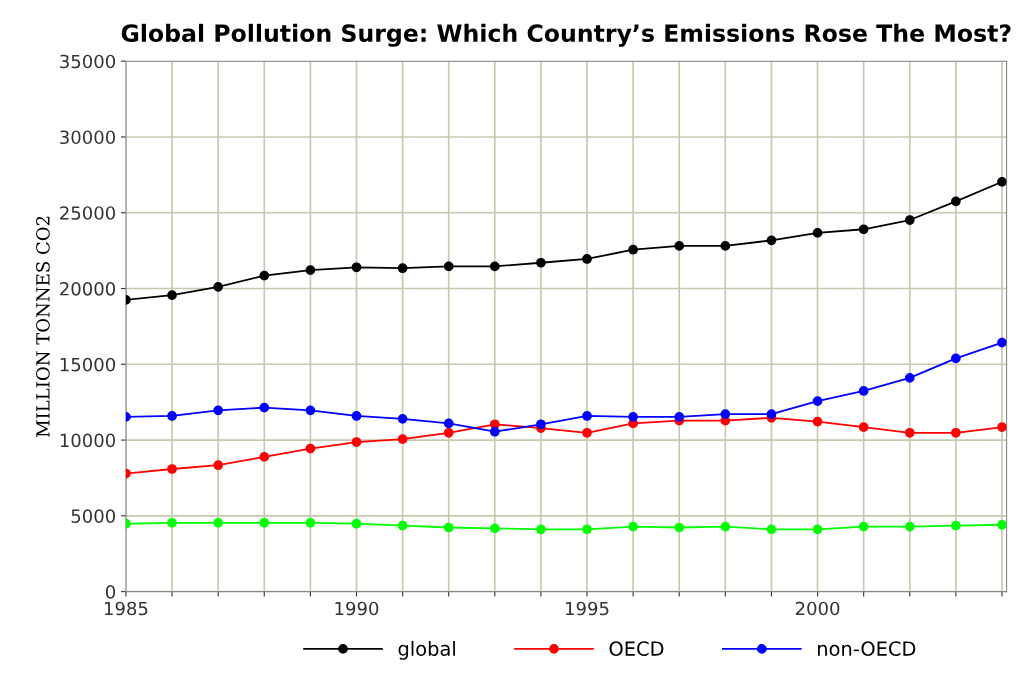 The width and height of the screenshot is (1024, 680). What do you see at coordinates (110, 592) in the screenshot?
I see `y-tick-label: 0` at bounding box center [110, 592].